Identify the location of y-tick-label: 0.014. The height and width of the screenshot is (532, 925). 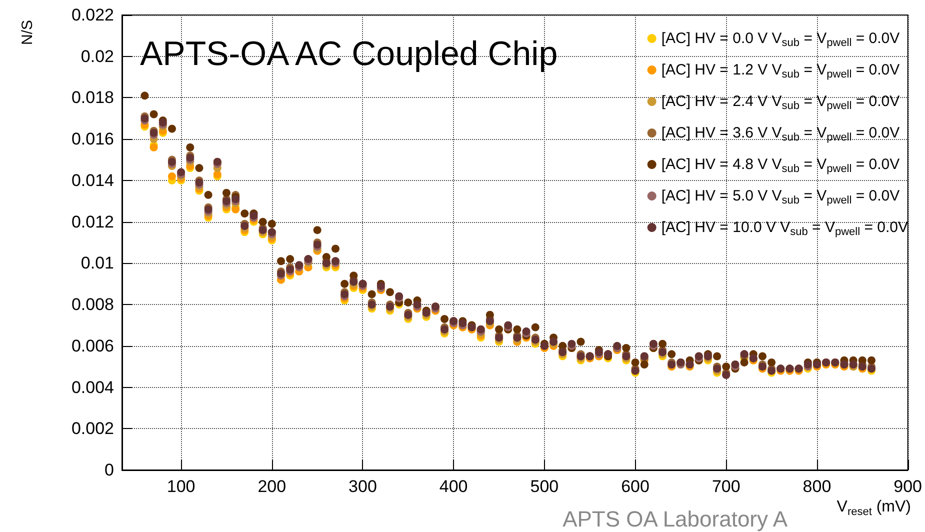
(92, 180).